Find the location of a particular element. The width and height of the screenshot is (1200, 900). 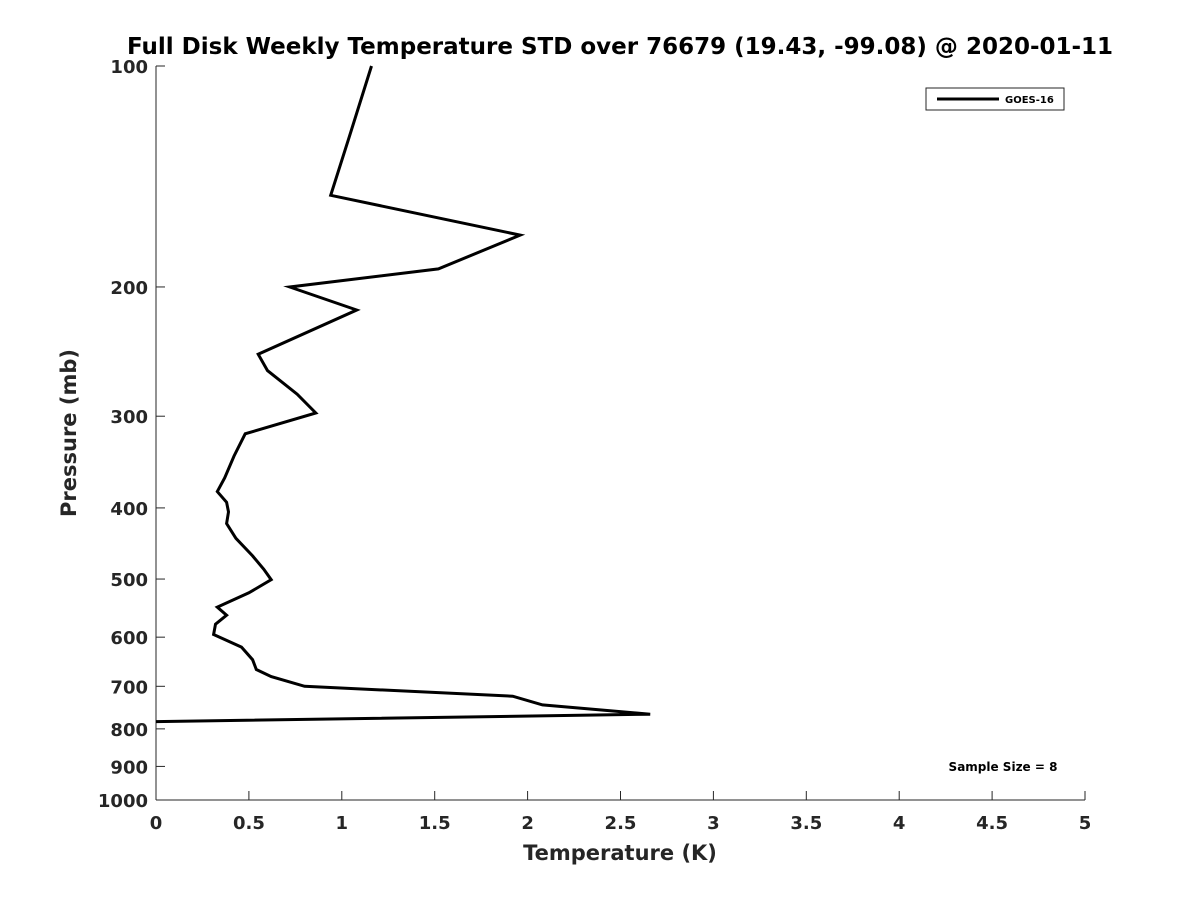

y-tick-label: 1000 is located at coordinates (123, 801).